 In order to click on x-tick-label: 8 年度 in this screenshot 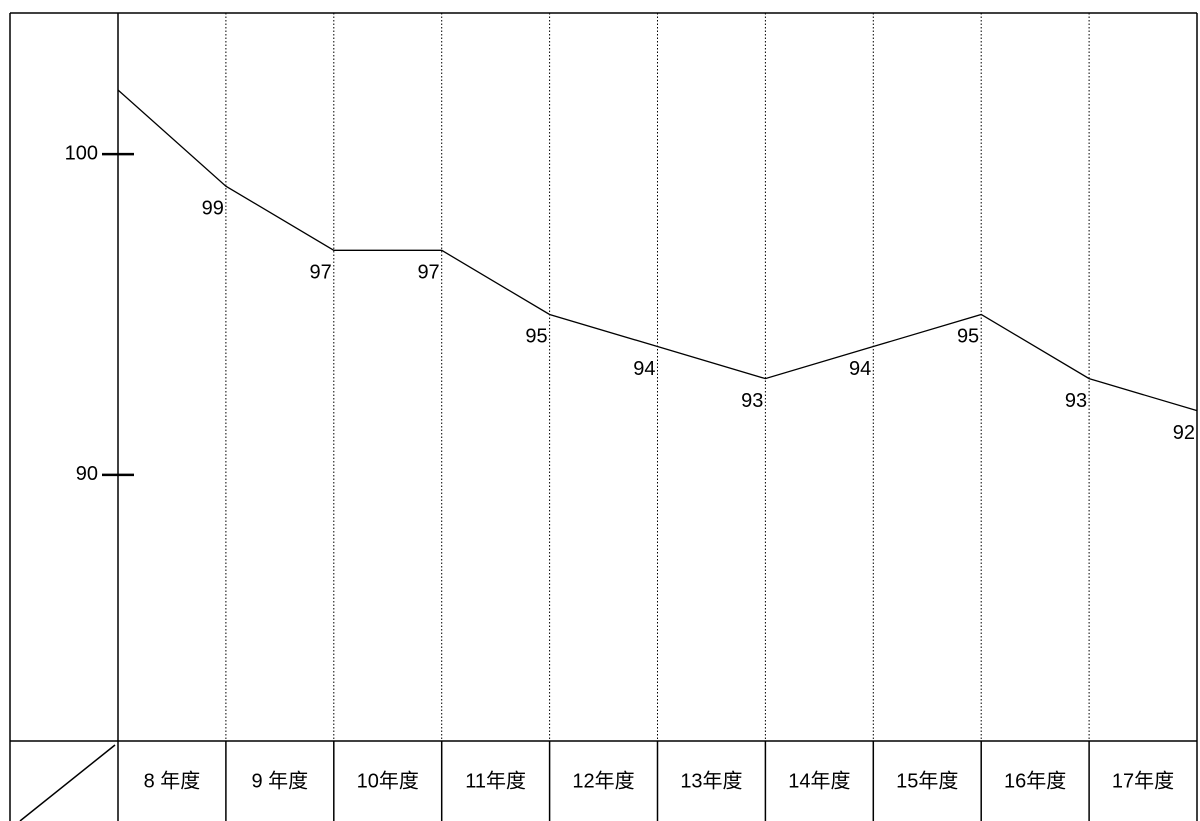, I will do `click(172, 780)`.